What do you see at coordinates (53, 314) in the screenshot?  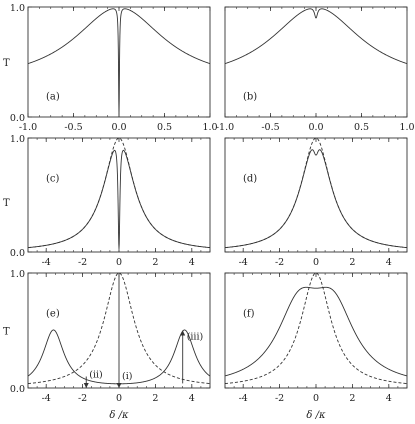 I see `panel-label: (e)` at bounding box center [53, 314].